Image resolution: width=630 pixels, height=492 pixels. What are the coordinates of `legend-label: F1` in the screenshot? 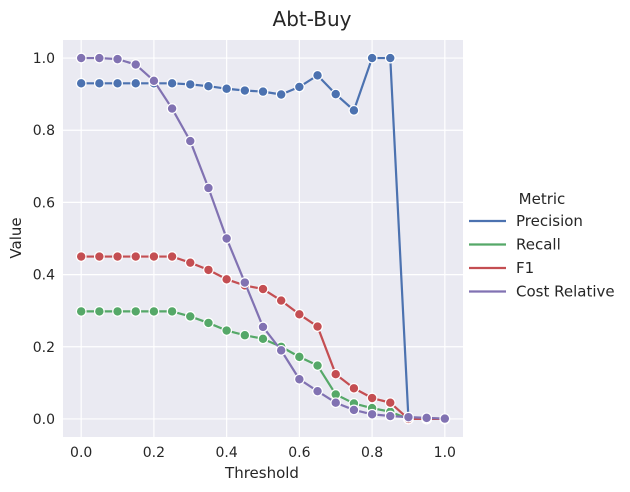 It's located at (525, 268).